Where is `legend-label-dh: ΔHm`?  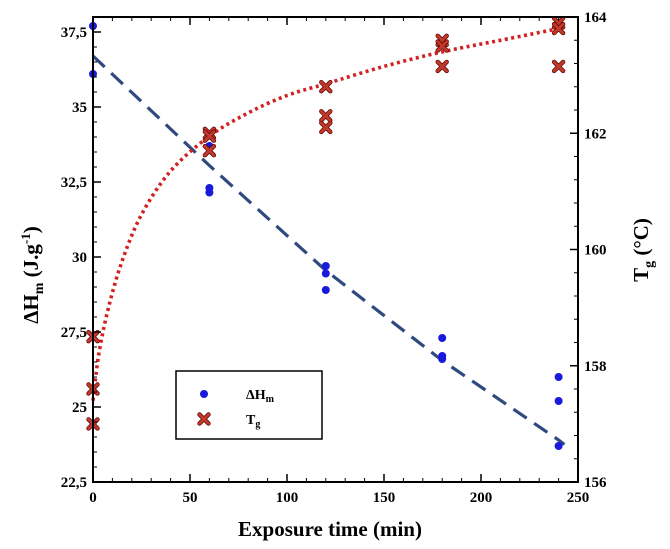 legend-label-dh: ΔHm is located at coordinates (260, 396).